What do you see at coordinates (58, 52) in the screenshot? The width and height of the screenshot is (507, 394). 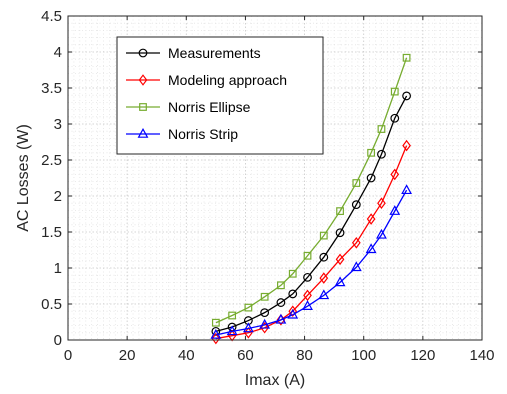 I see `y-tick-label: 4` at bounding box center [58, 52].